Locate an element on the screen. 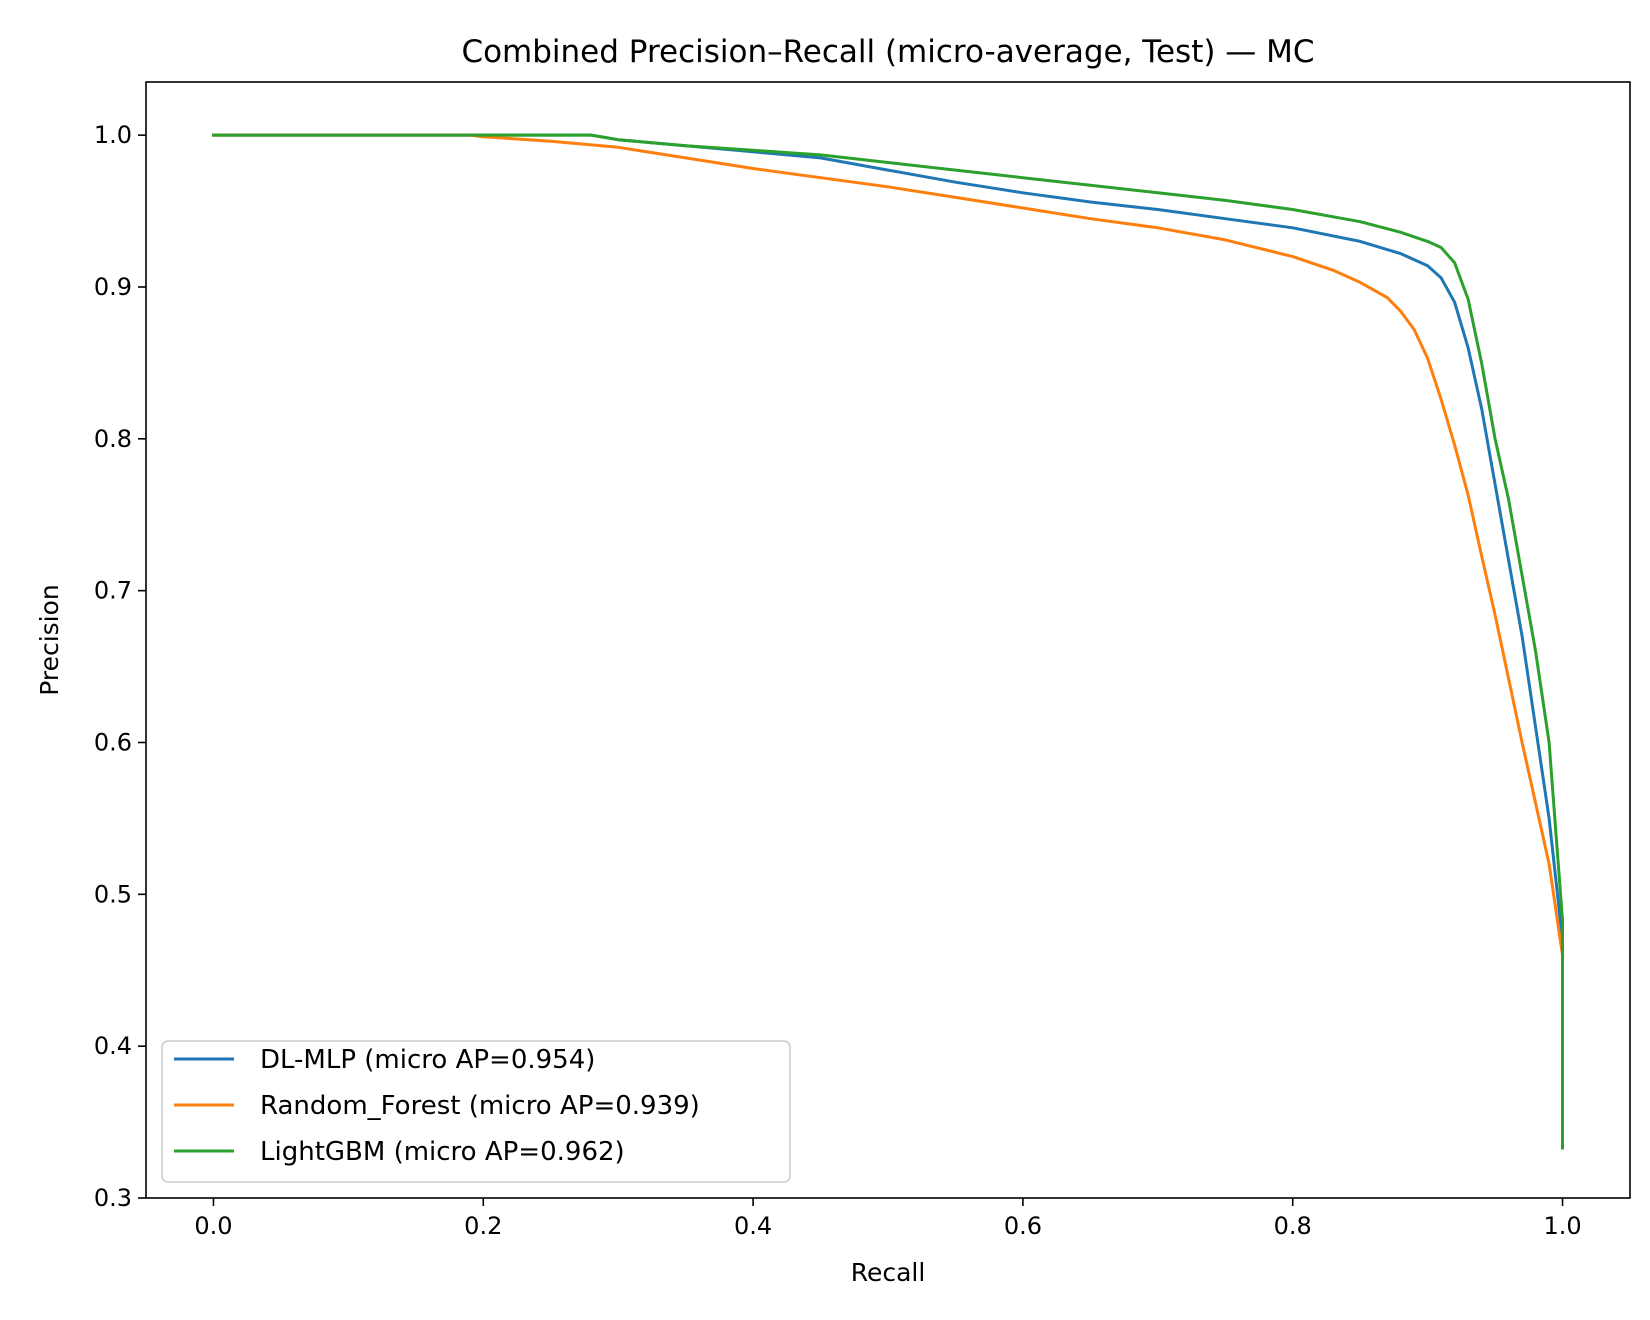  y-tick-label: 0.7 is located at coordinates (113, 591).